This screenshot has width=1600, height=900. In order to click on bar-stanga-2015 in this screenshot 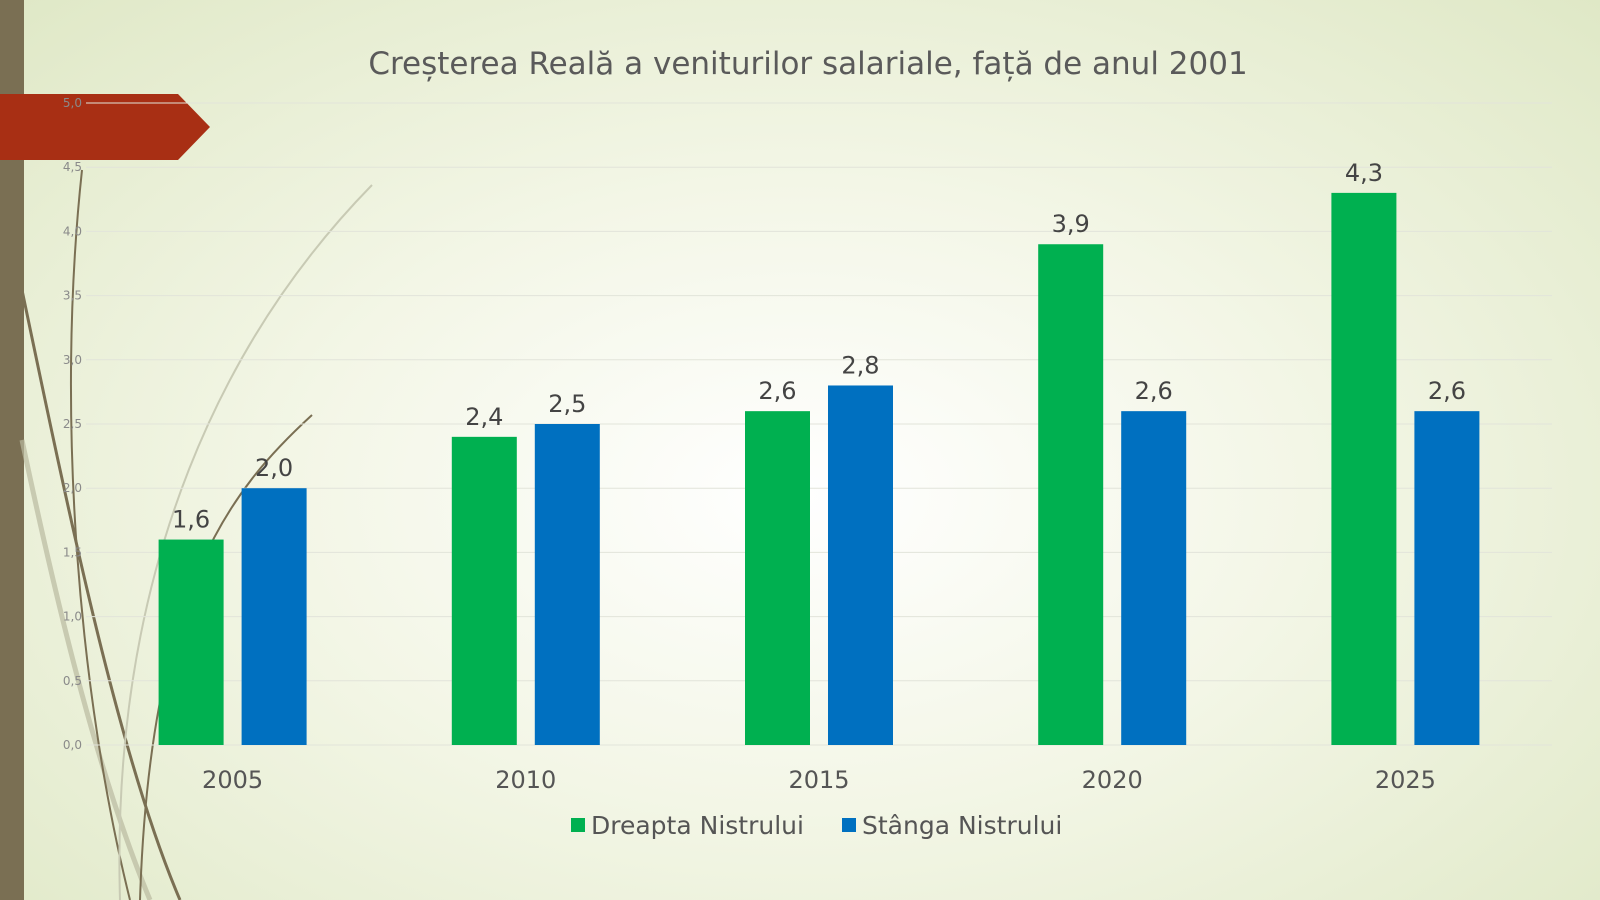, I will do `click(860, 565)`.